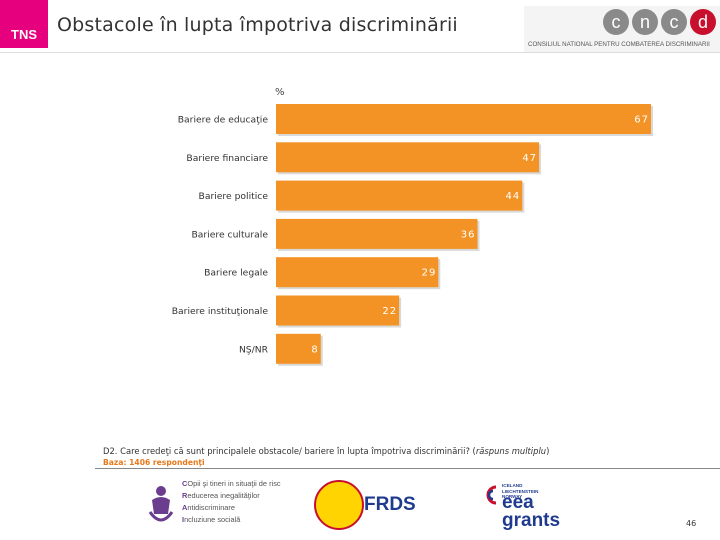  Describe the element at coordinates (518, 502) in the screenshot. I see `eea-line: eea` at that location.